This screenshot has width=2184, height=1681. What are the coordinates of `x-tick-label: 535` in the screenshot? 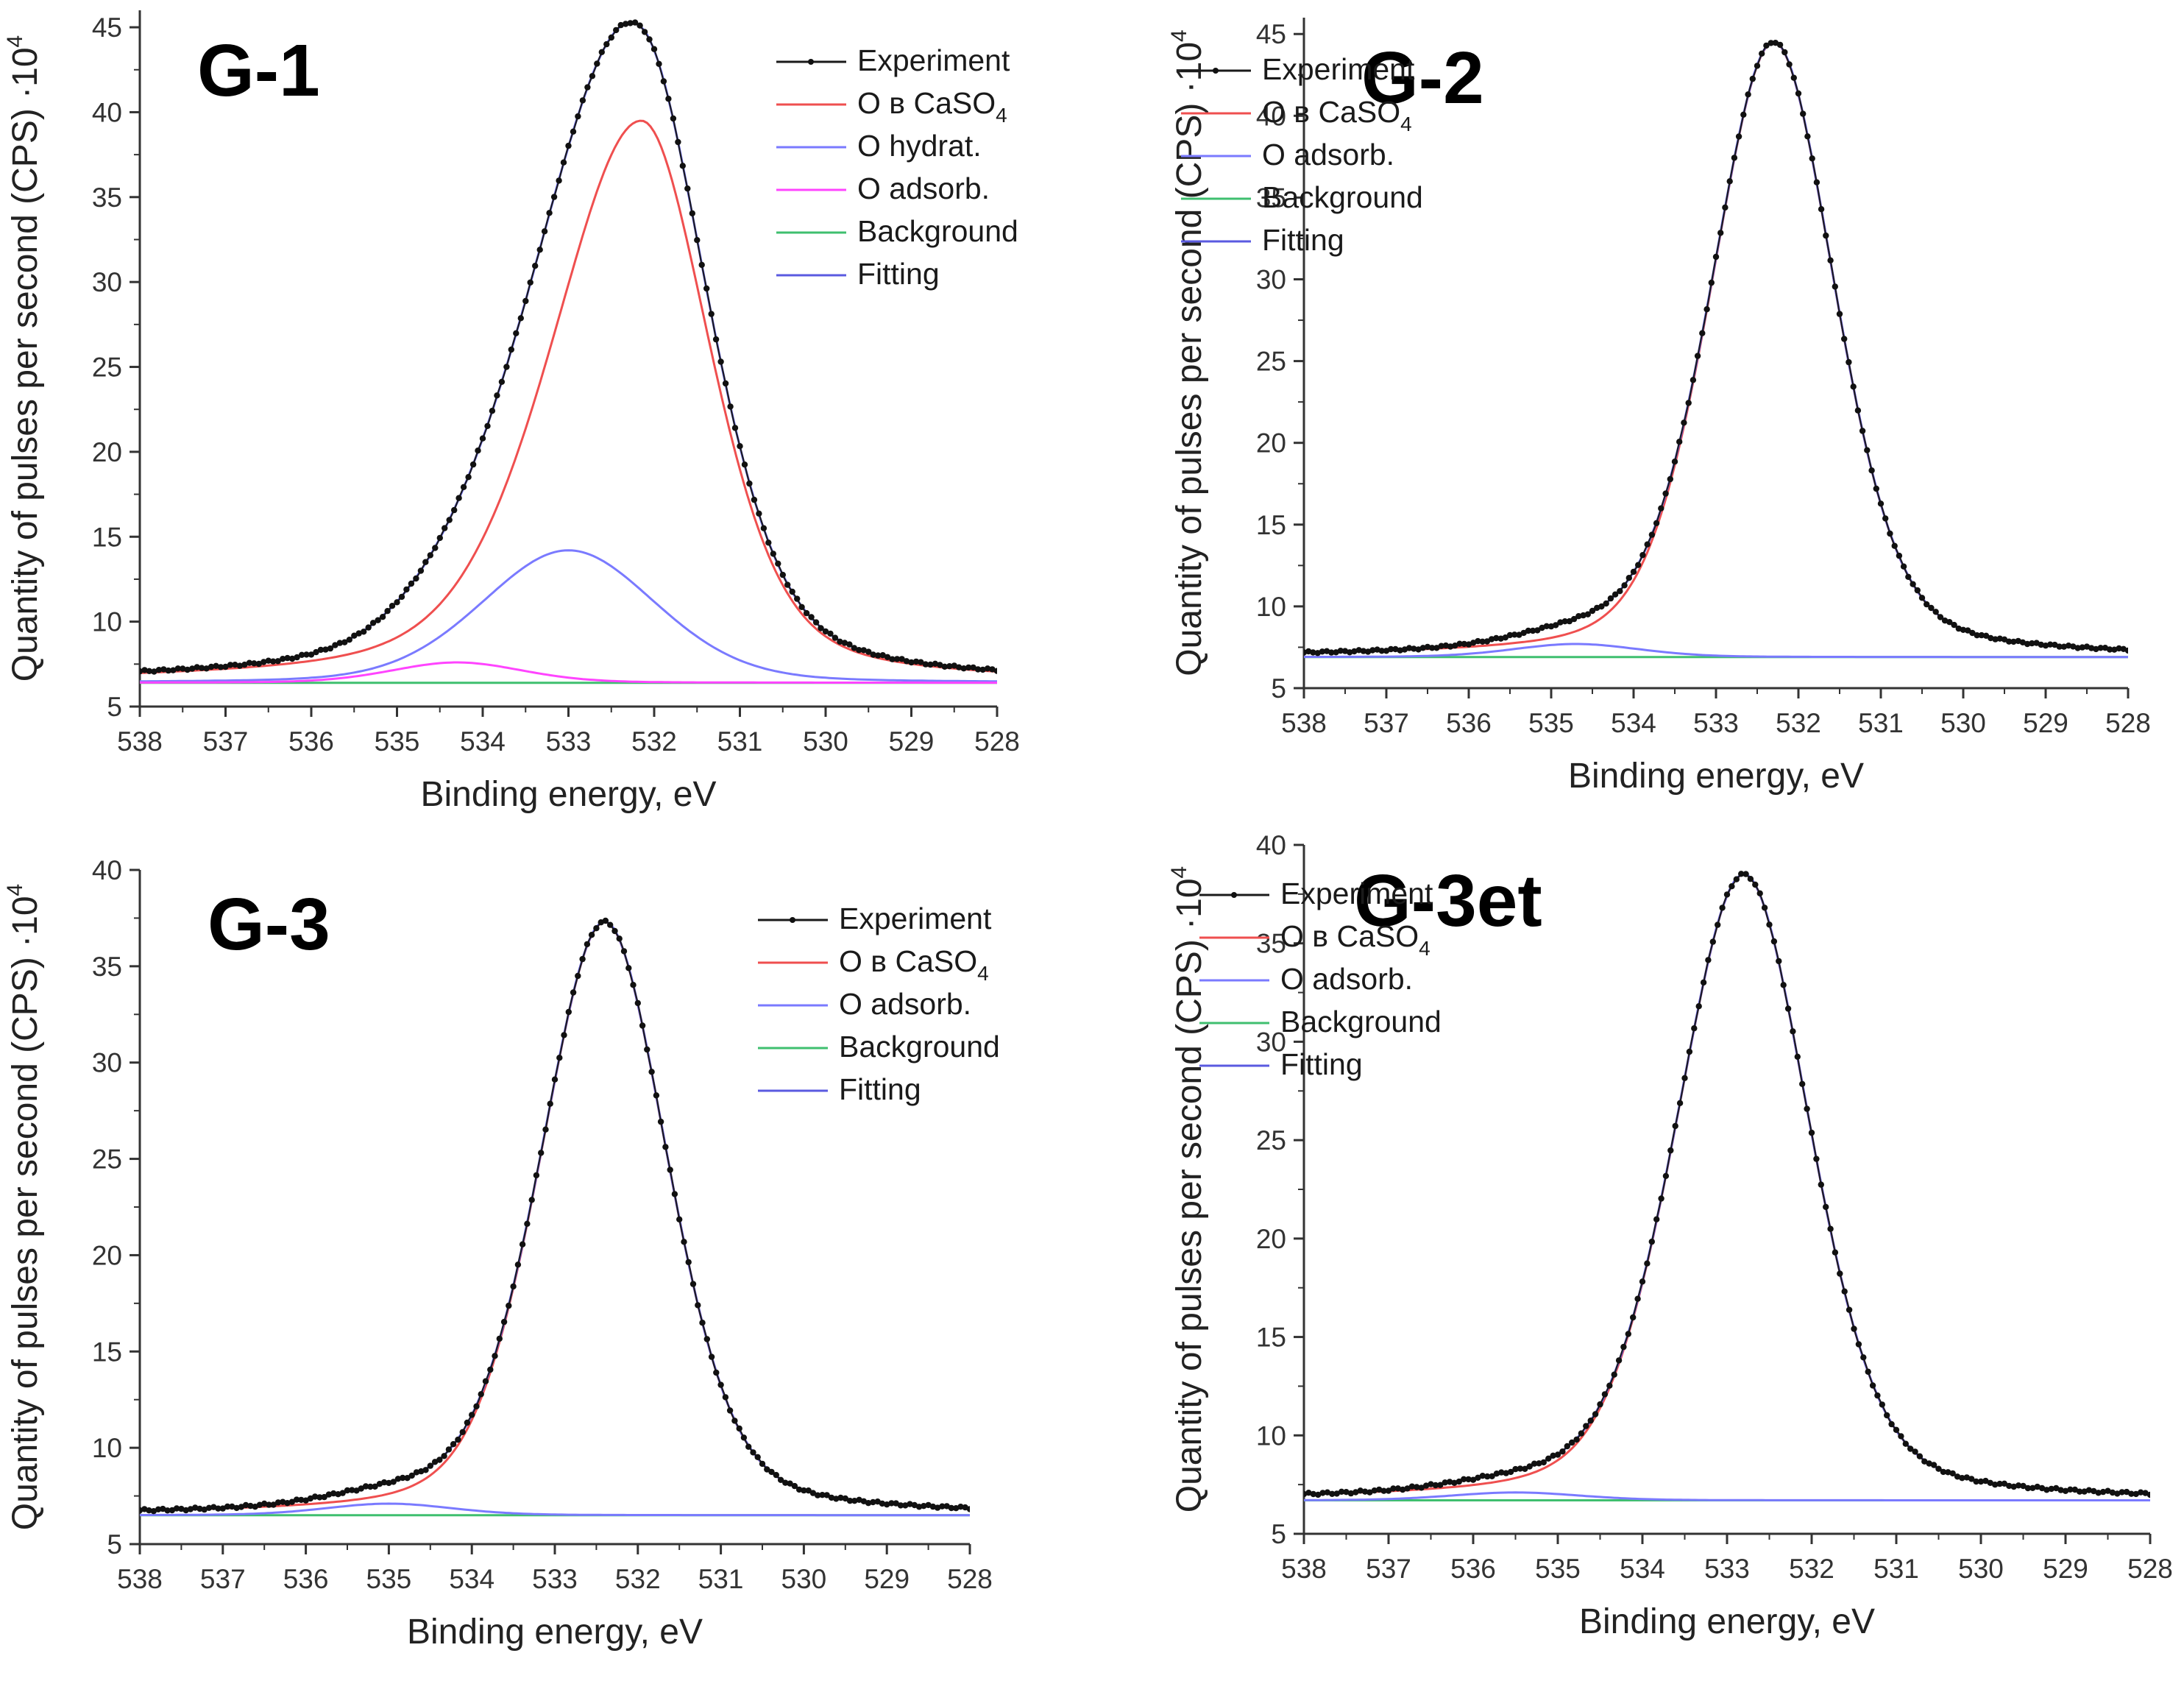 It's located at (397, 741).